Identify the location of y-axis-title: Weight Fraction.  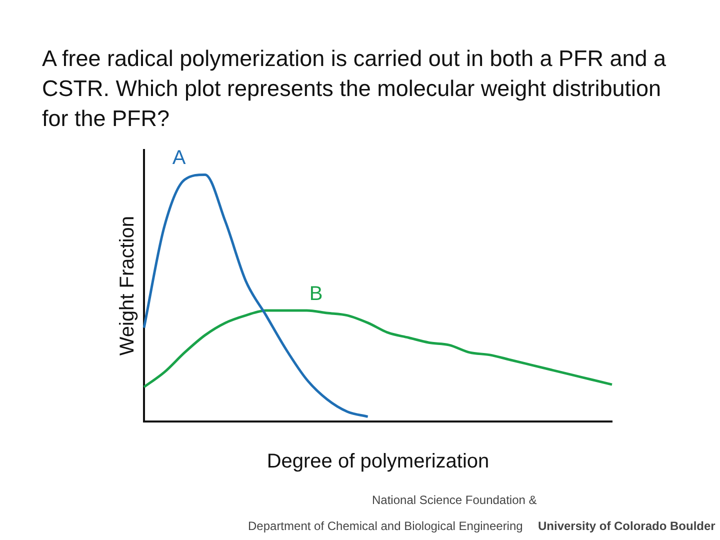
(127, 286).